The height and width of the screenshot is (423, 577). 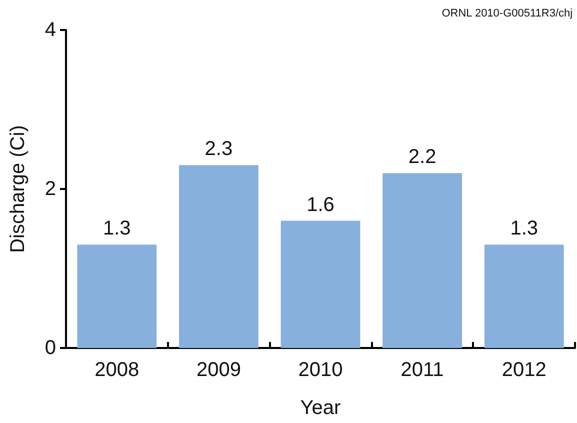 What do you see at coordinates (422, 157) in the screenshot?
I see `data-label: 2.2` at bounding box center [422, 157].